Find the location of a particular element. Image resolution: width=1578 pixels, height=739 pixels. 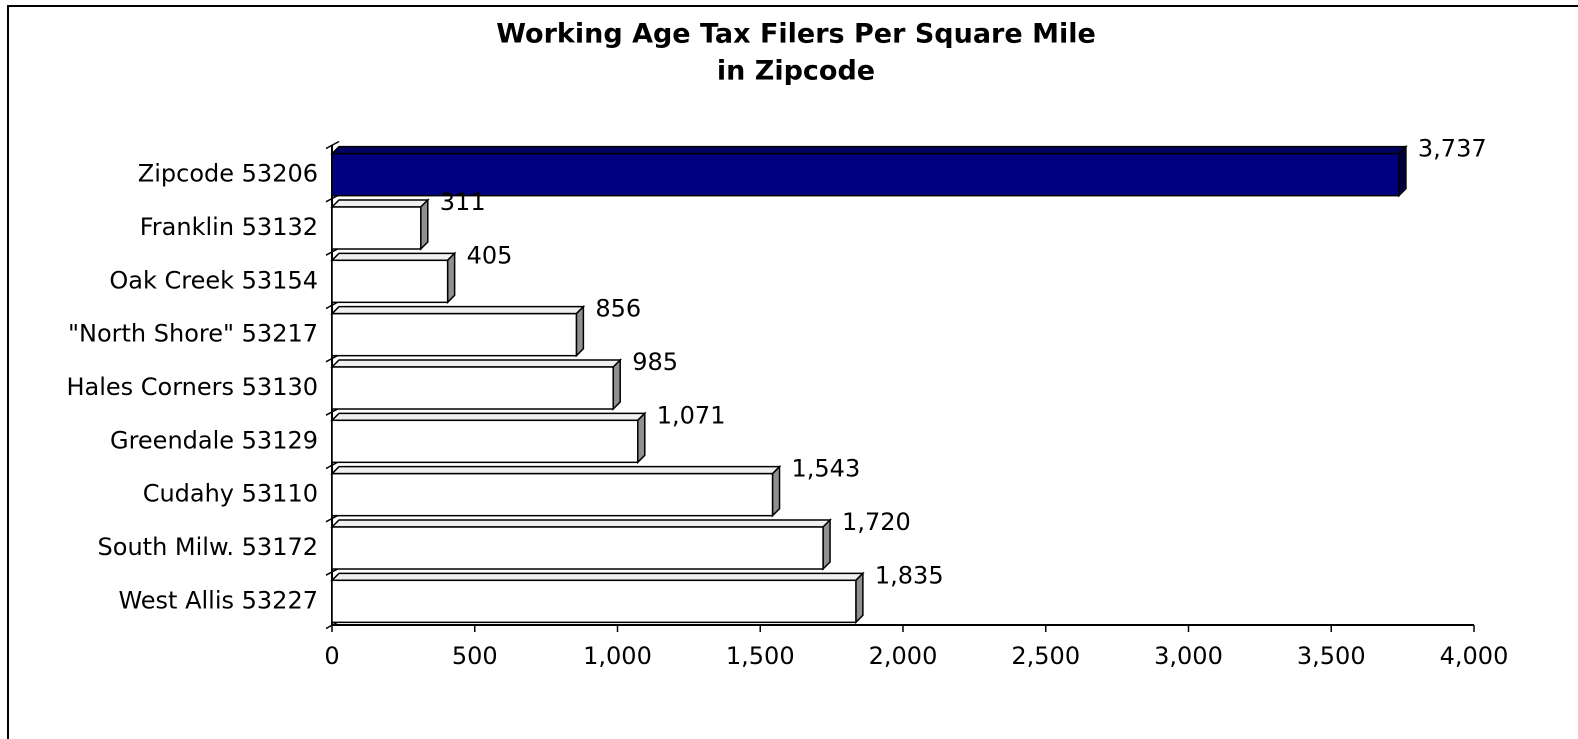

value-label: 1,543 is located at coordinates (826, 469).